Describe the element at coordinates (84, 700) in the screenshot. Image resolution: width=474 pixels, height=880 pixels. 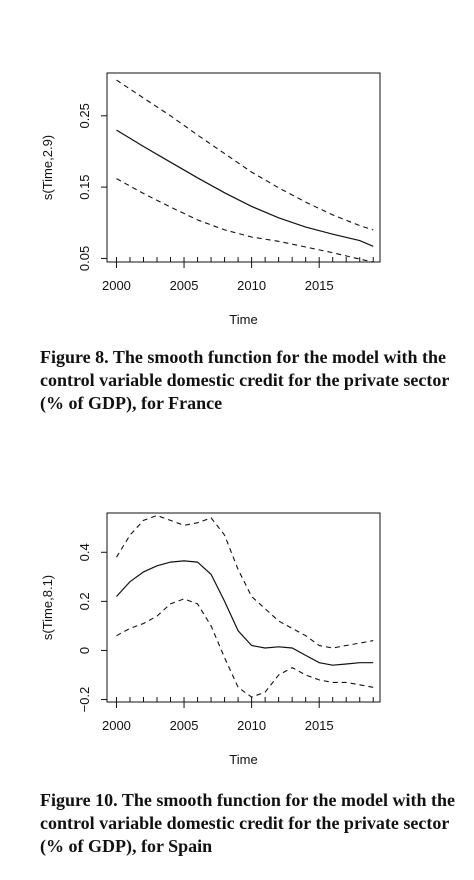
I see `y-tick-label: −0.2` at that location.